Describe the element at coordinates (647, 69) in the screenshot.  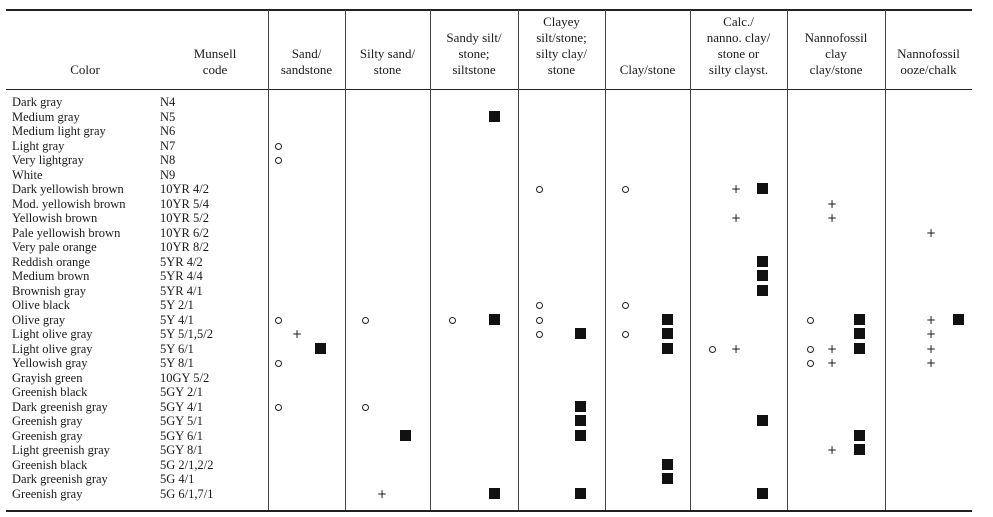
I see `header-line: Clay/stone` at that location.